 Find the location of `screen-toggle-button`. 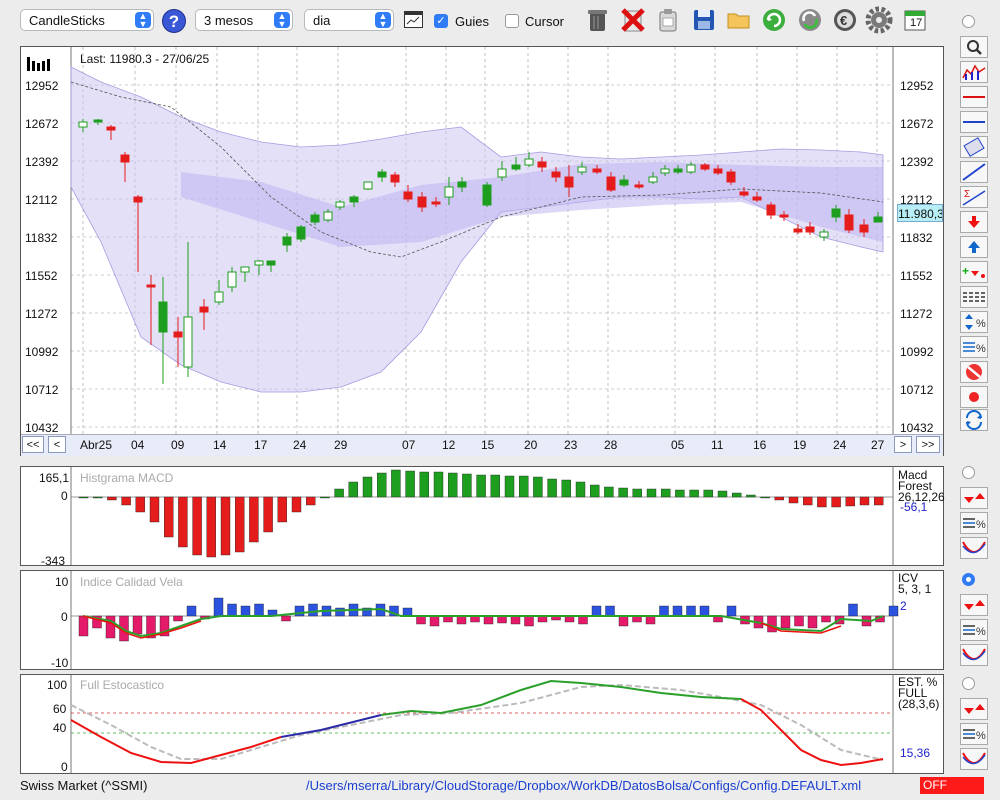

screen-toggle-button is located at coordinates (413, 19).